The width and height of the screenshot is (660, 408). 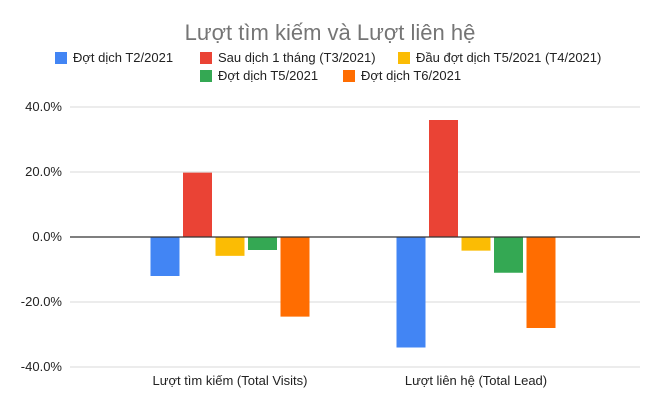 What do you see at coordinates (230, 380) in the screenshot?
I see `x-category-label: Lượt tìm kiếm (Total Visits)` at bounding box center [230, 380].